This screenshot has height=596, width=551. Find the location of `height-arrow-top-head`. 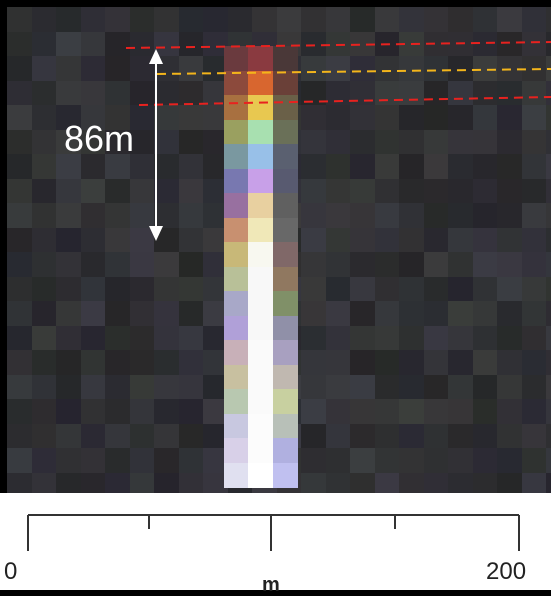

height-arrow-top-head is located at coordinates (156, 56).